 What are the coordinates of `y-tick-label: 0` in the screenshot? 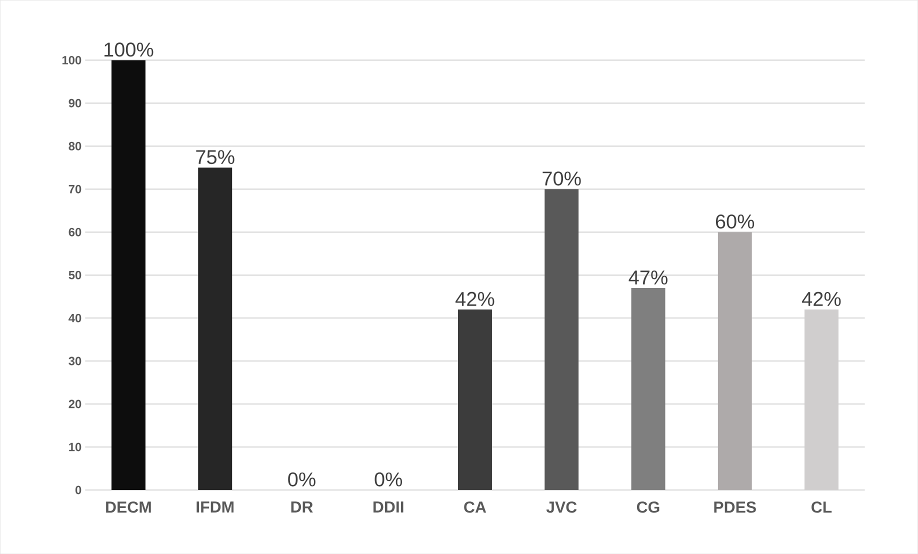 It's located at (78, 490).